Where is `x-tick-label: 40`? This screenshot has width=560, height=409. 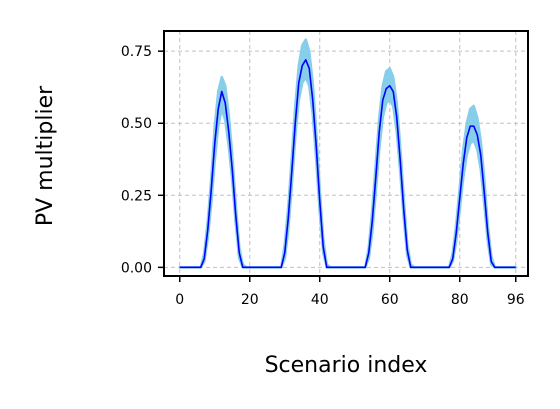
x-tick-label: 40 is located at coordinates (320, 300).